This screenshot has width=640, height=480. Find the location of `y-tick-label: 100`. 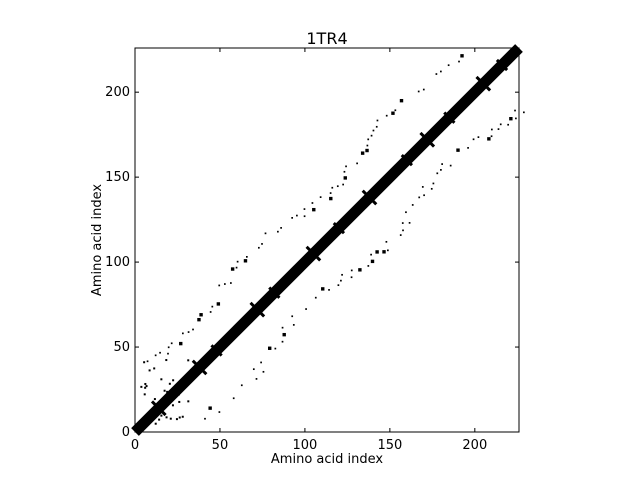

y-tick-label: 100 is located at coordinates (117, 262).